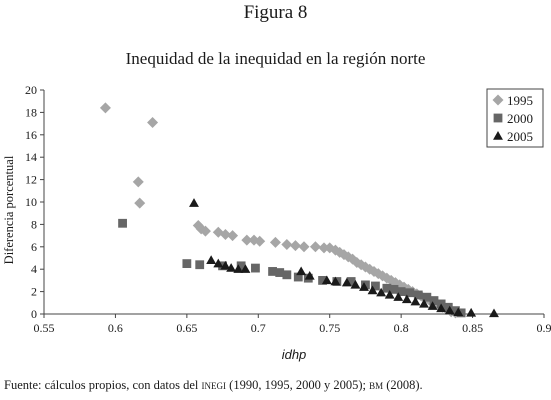 The height and width of the screenshot is (400, 551). Describe the element at coordinates (34, 247) in the screenshot. I see `y-tick-label: 6` at that location.